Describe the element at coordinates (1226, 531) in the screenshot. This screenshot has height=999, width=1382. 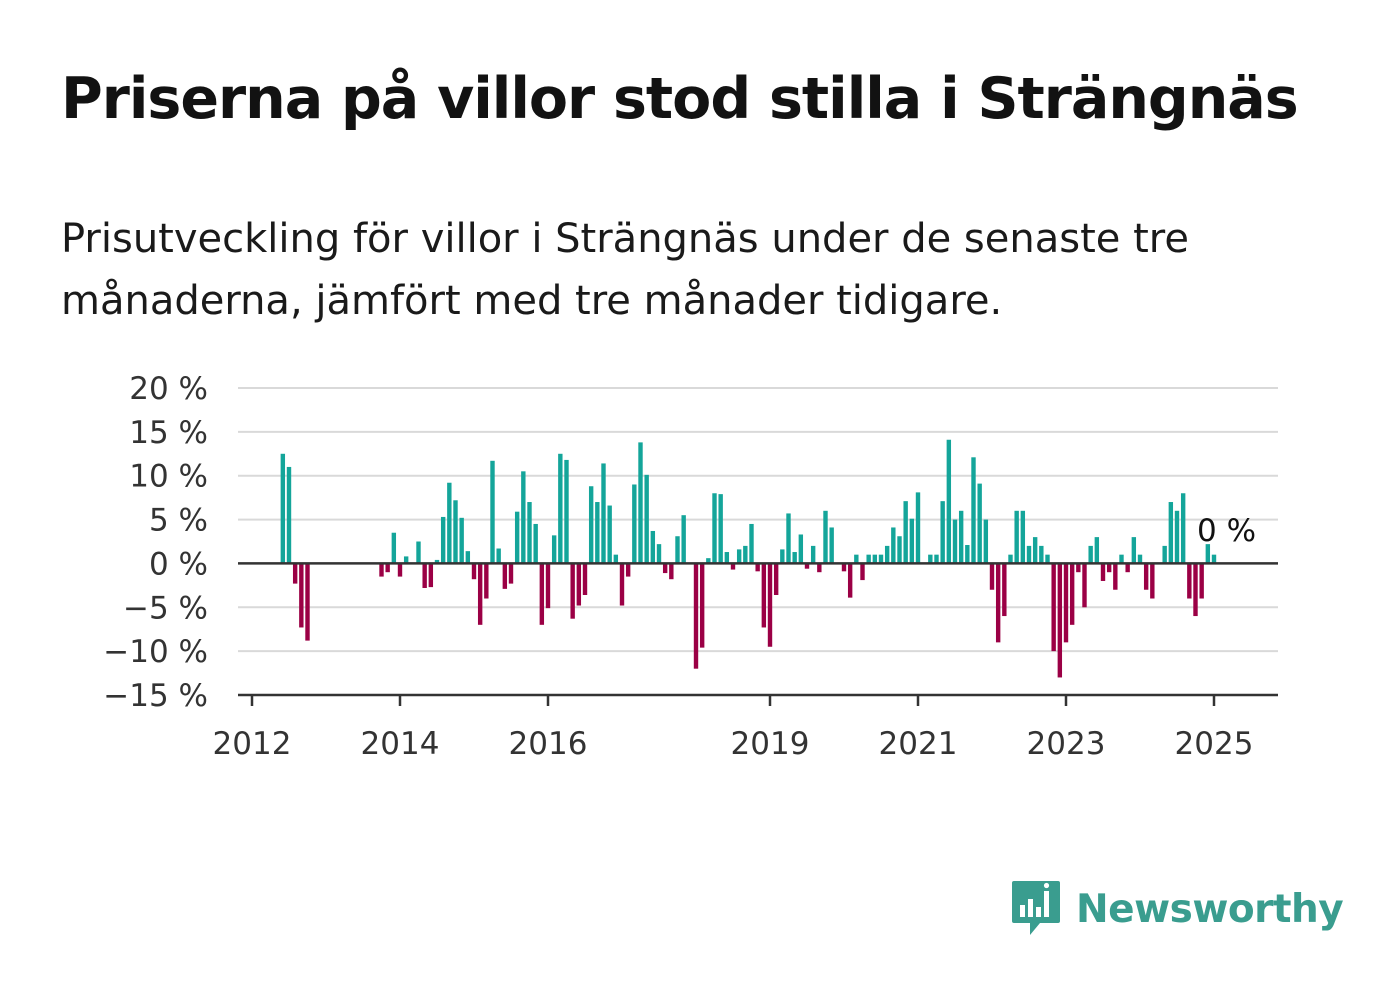
I see `last-value-annotation: 0 %` at that location.